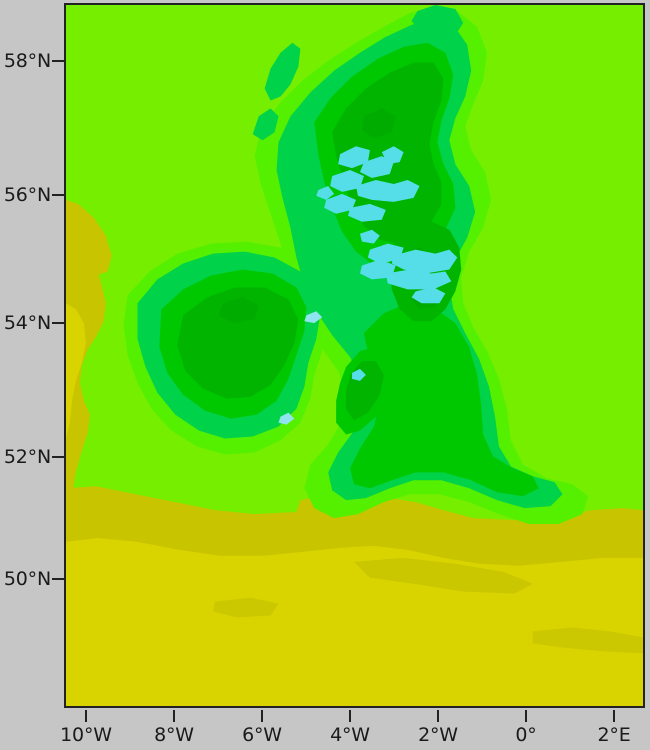  Describe the element at coordinates (86, 716) in the screenshot. I see `xtick-10w` at that location.